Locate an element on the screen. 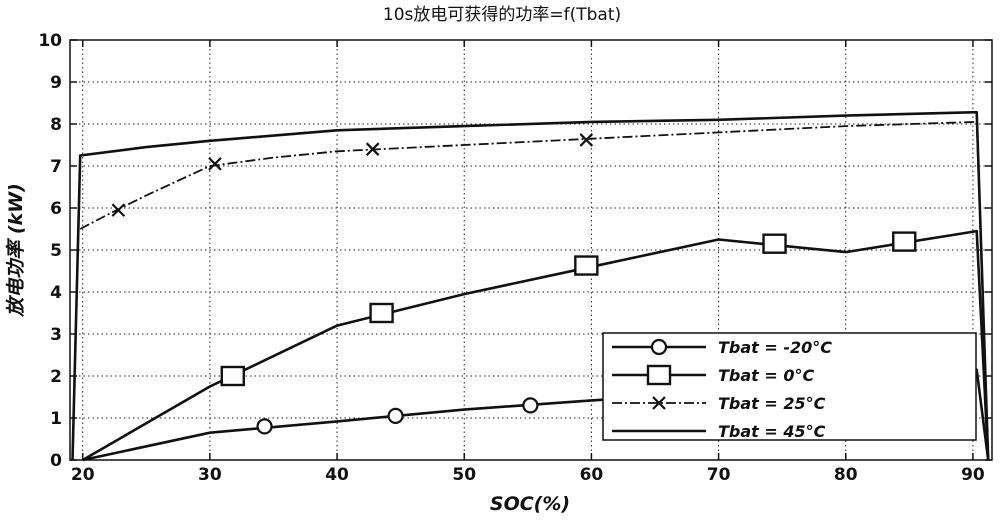 Image resolution: width=1000 pixels, height=524 pixels. chart-title: 10s放电可获得的功率=f(Tbat) is located at coordinates (502, 15).